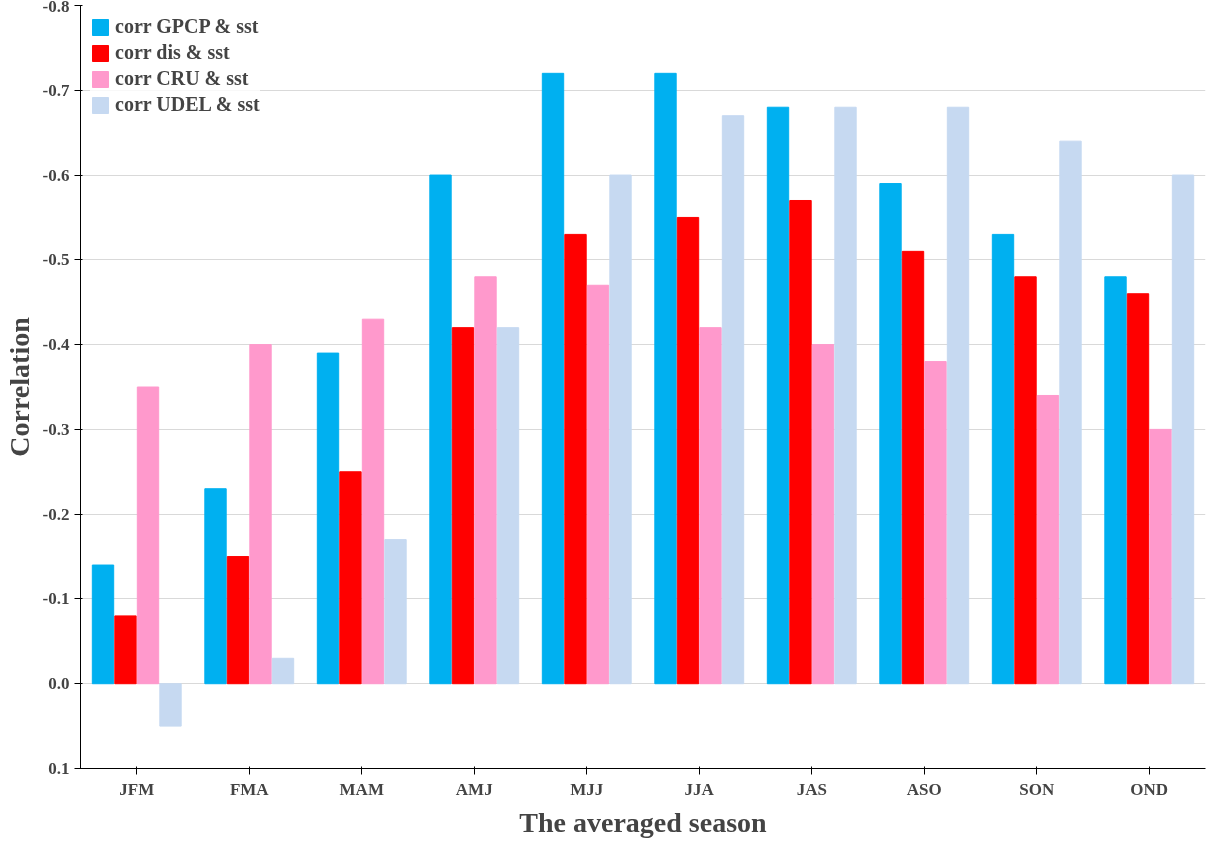 The height and width of the screenshot is (857, 1226). Describe the element at coordinates (56, 90) in the screenshot. I see `y-tick-label: -0.7` at that location.